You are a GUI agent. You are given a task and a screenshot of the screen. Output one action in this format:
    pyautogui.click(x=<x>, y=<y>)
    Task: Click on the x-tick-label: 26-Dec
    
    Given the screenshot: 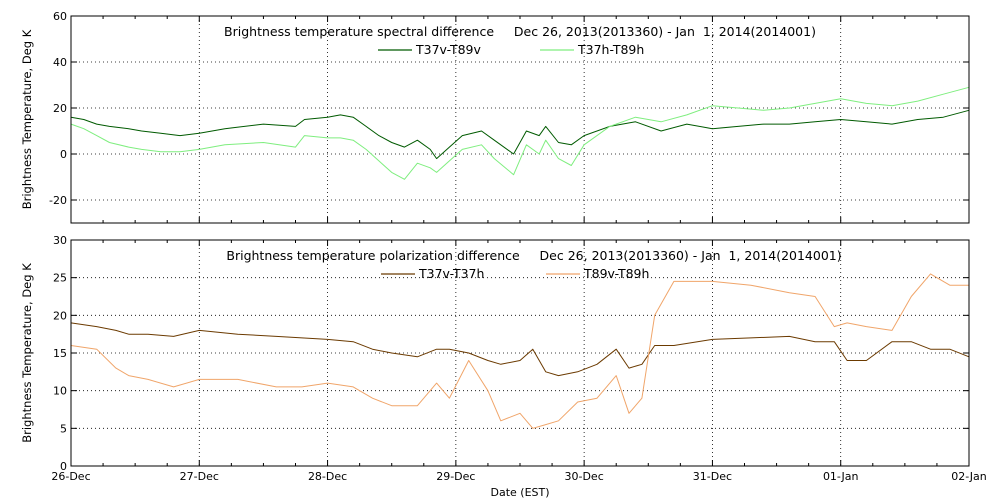 What is the action you would take?
    pyautogui.click(x=70, y=476)
    